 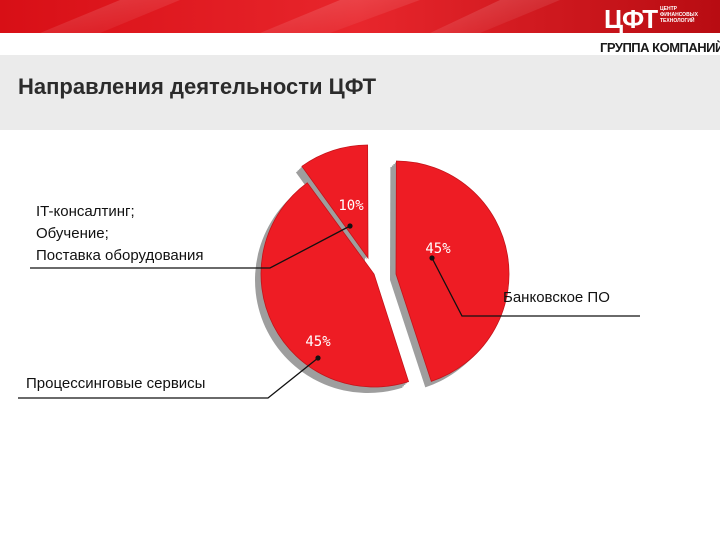 I want to click on slice-category-label: Процессинговые сервисы, so click(x=115, y=383).